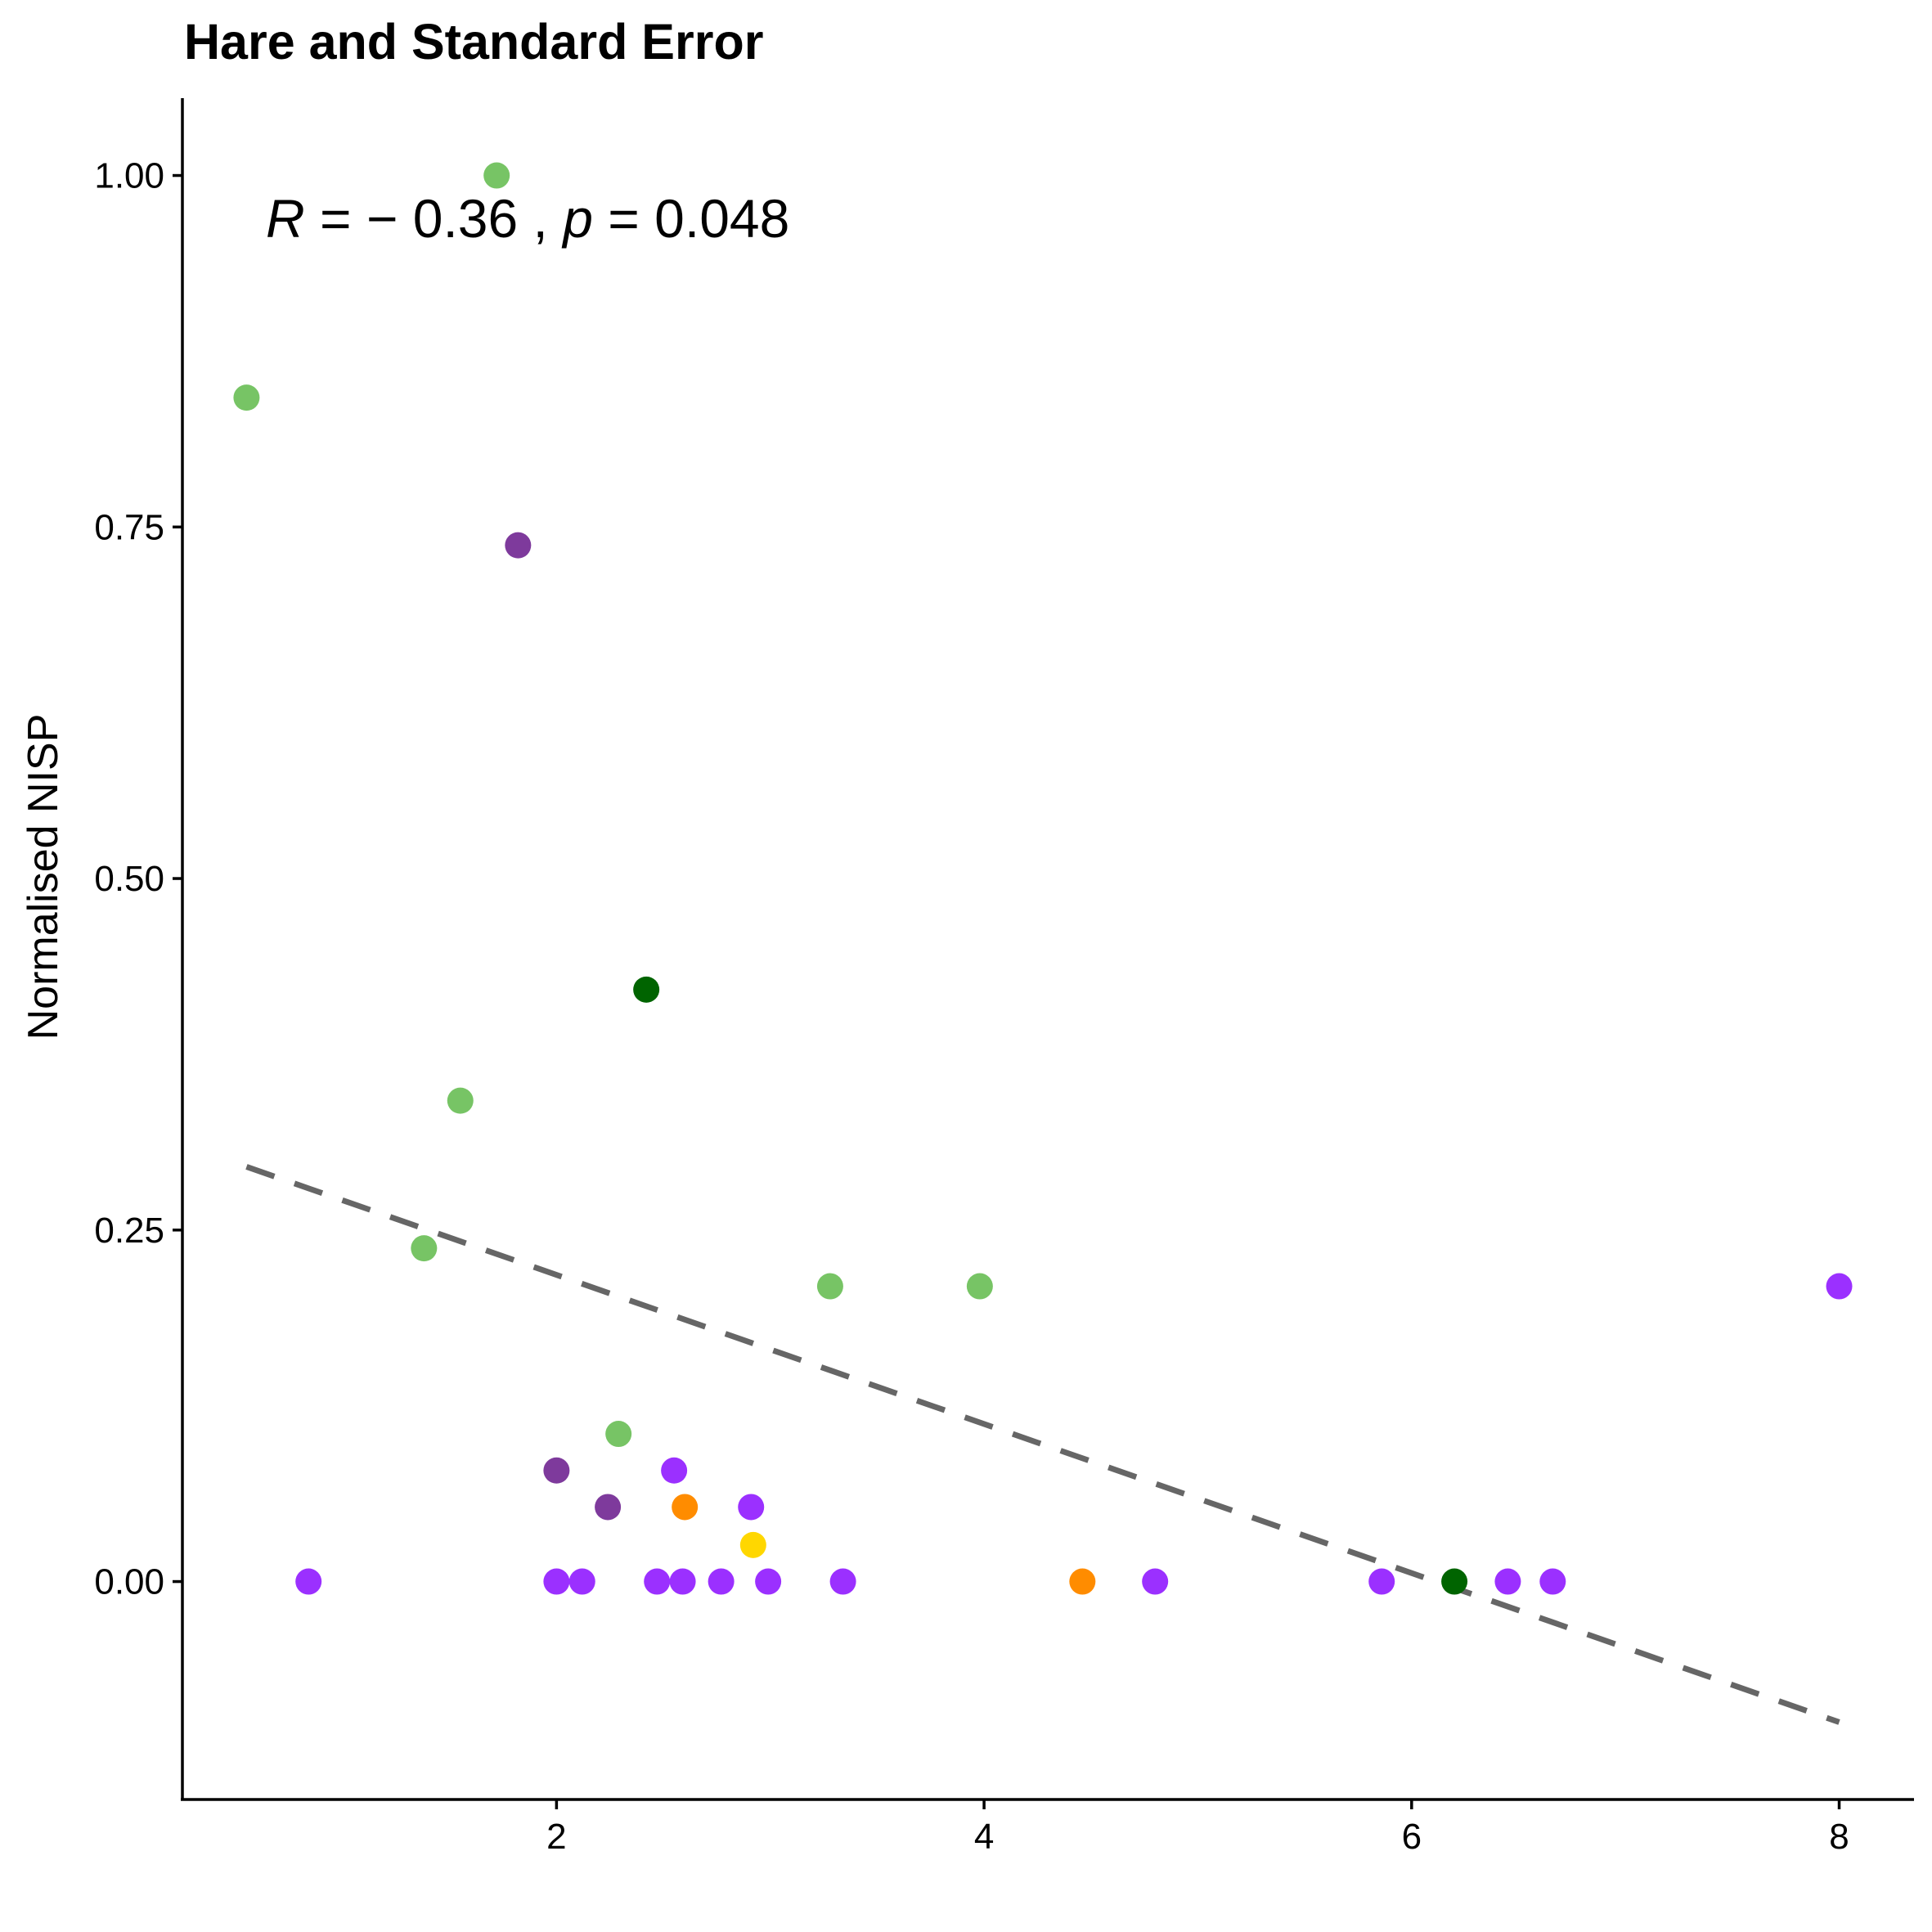 The image size is (1932, 1932). I want to click on y-tick-label: 0.75, so click(129, 527).